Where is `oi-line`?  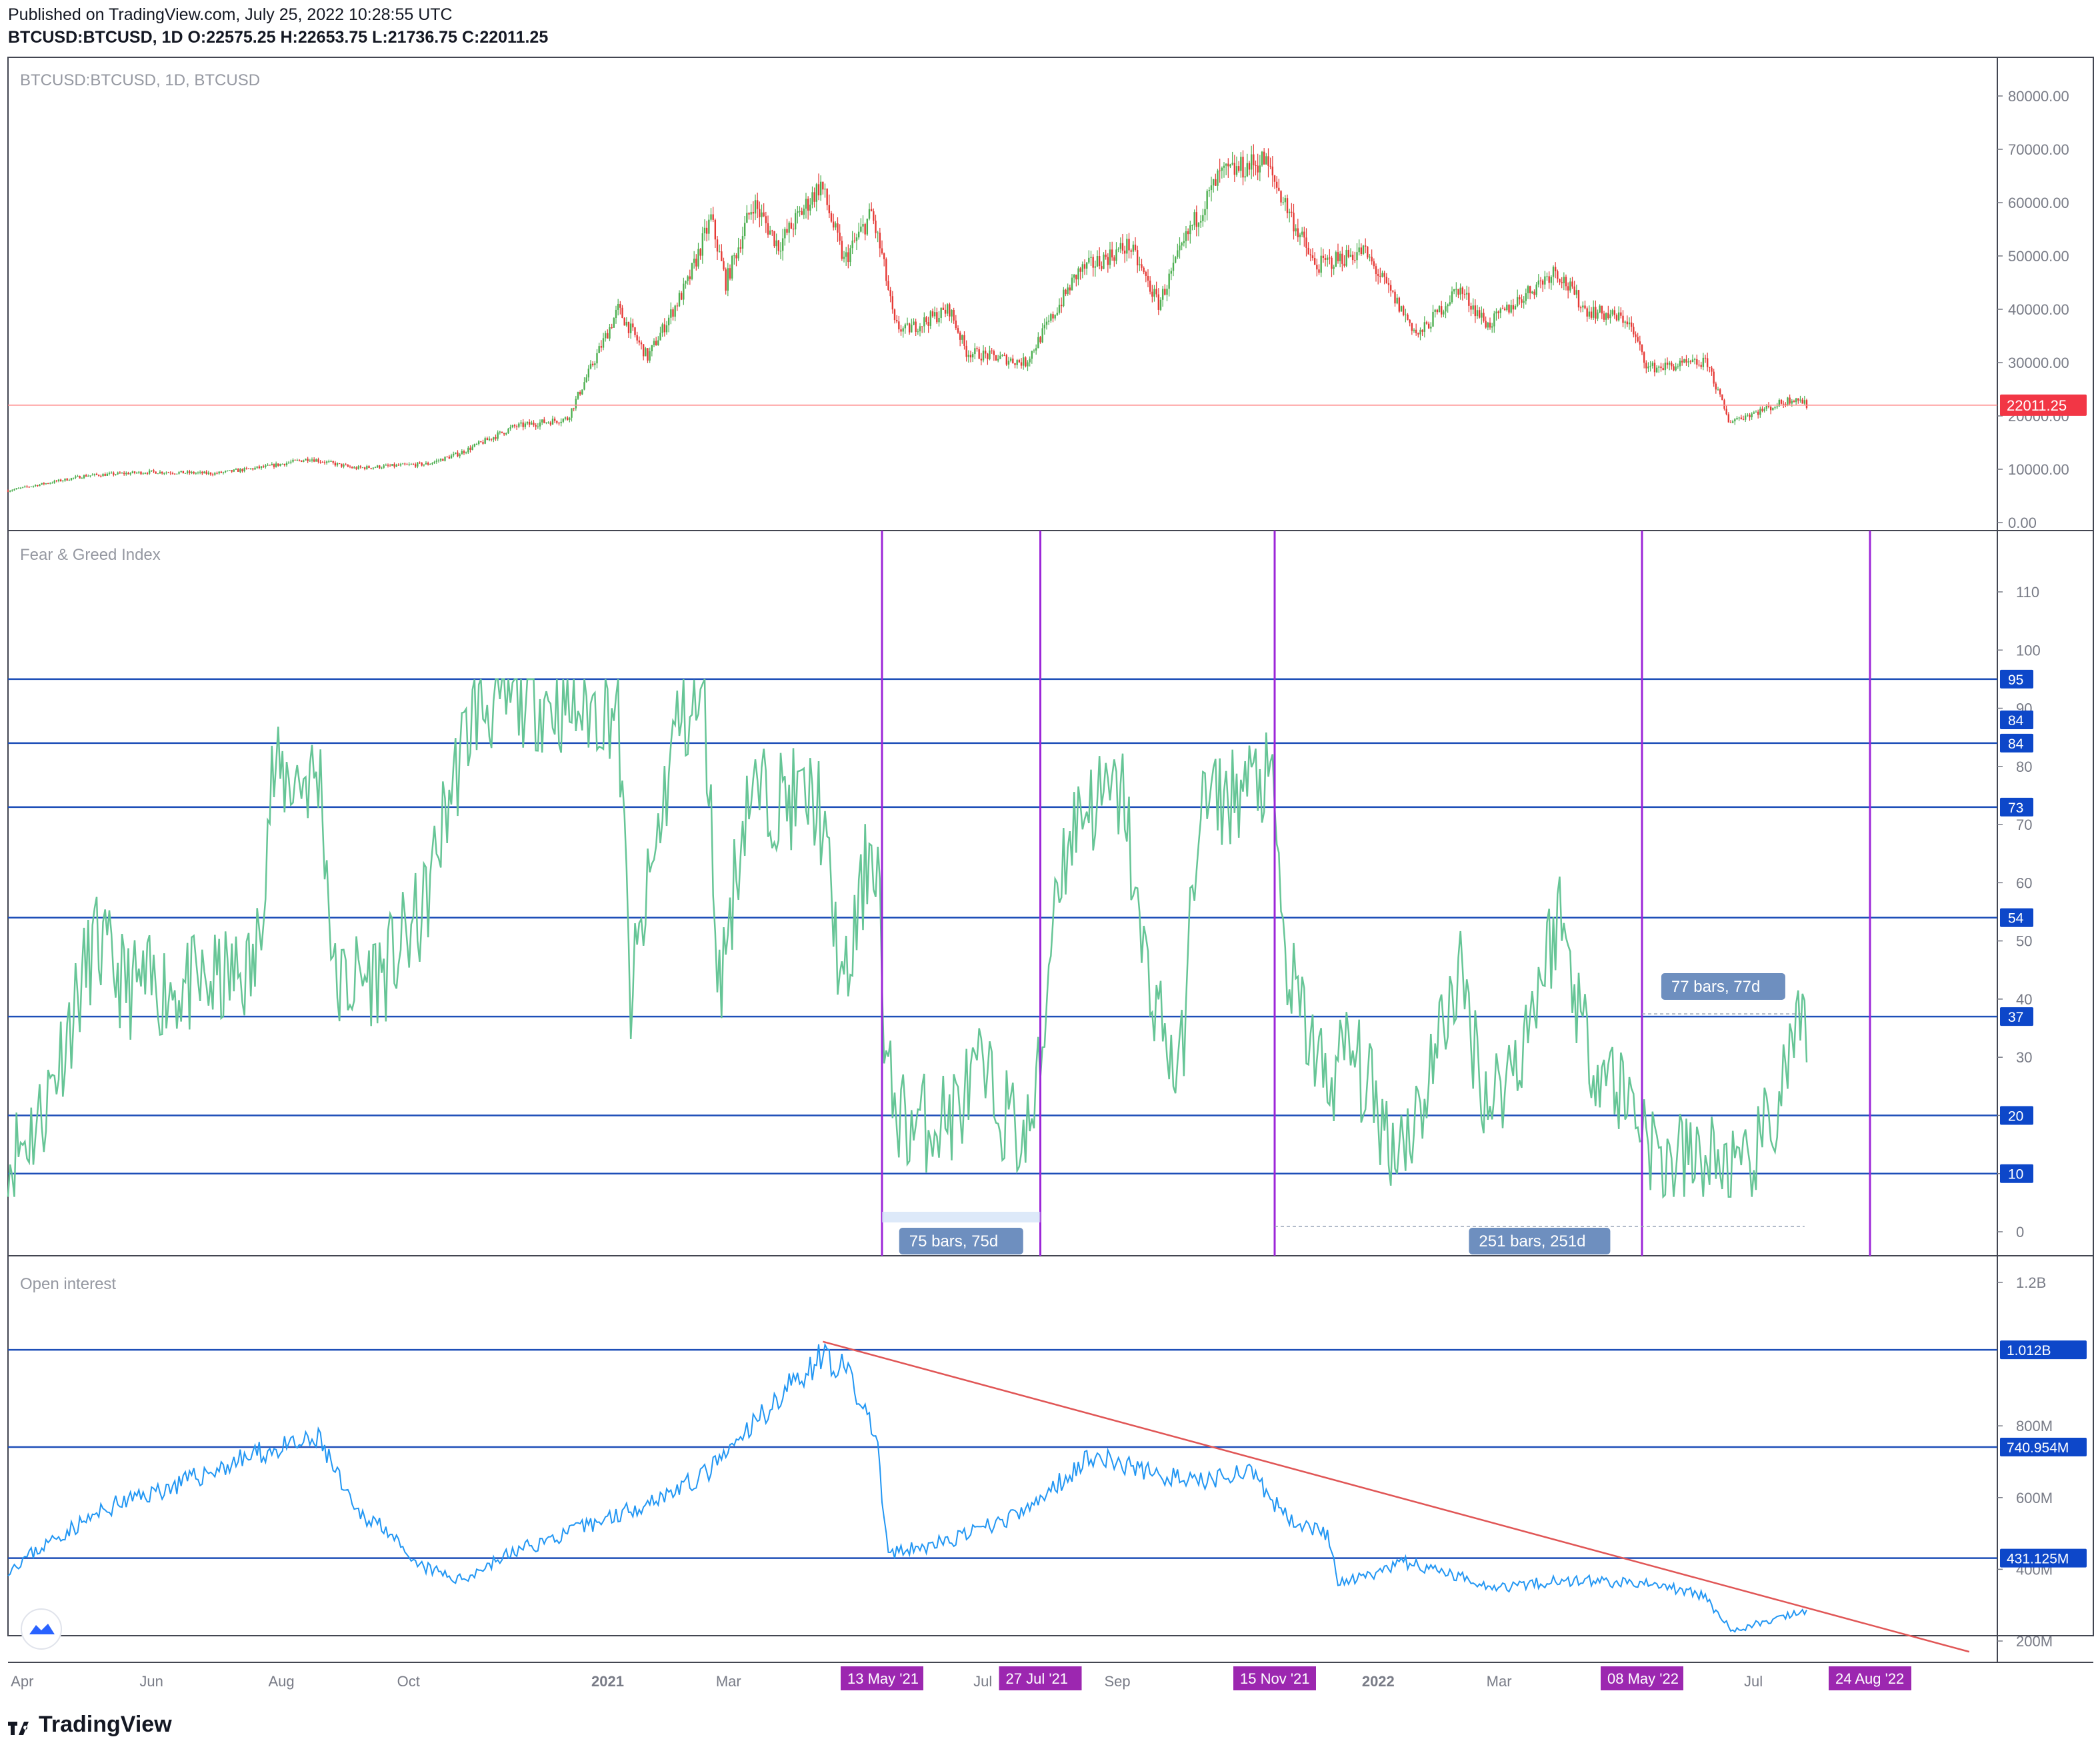
oi-line is located at coordinates (907, 1487).